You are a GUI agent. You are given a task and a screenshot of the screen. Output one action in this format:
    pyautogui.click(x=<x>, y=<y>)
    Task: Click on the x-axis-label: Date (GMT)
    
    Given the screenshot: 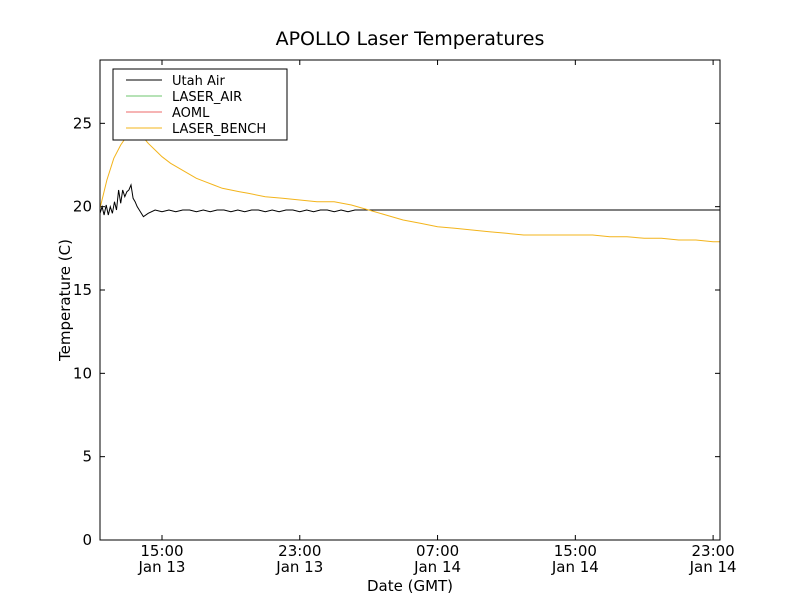 What is the action you would take?
    pyautogui.click(x=410, y=586)
    